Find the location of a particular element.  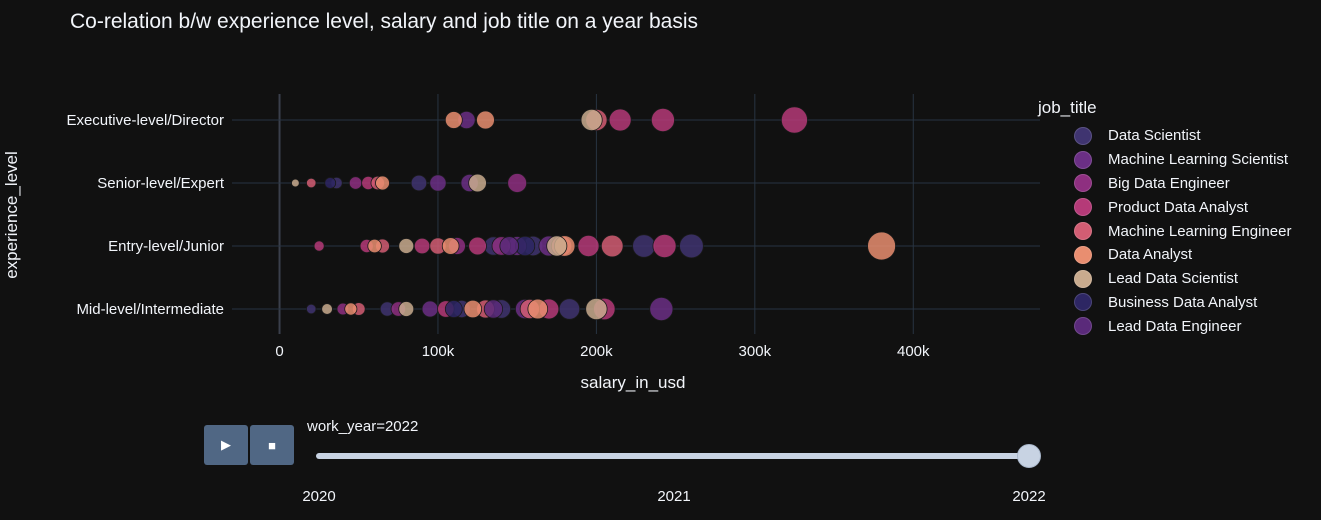

slider-step-2020: 2020 is located at coordinates (319, 496).